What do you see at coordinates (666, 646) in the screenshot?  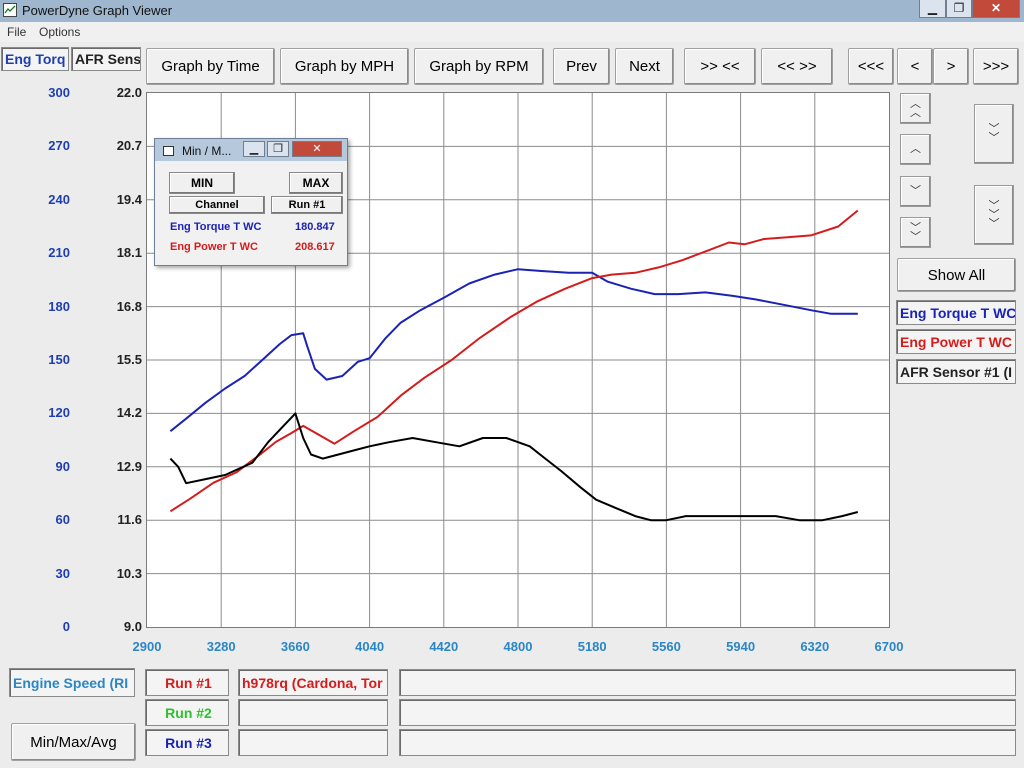 I see `x-tick-label: 5560` at bounding box center [666, 646].